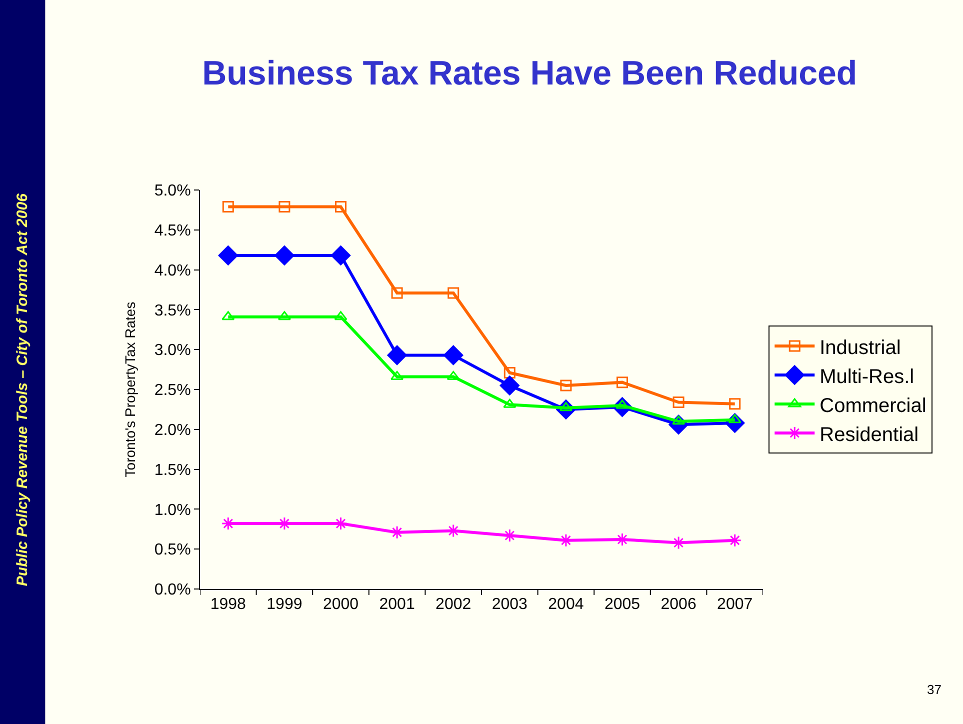 This screenshot has width=963, height=724. Describe the element at coordinates (130, 390) in the screenshot. I see `y-axis-title: Toronto's PropertyTax Rates` at that location.